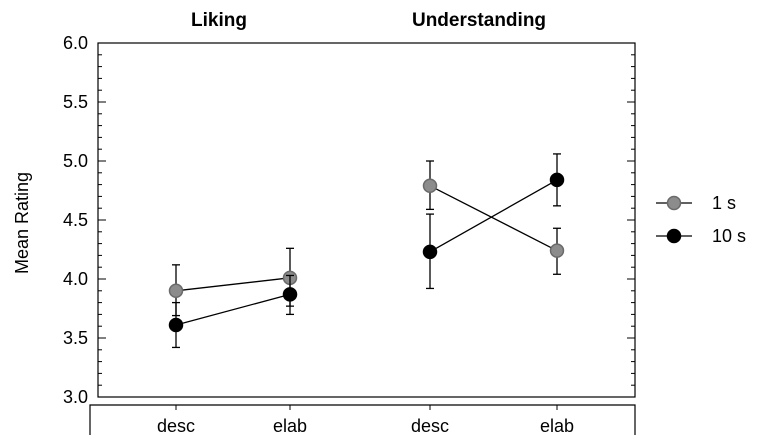 The image size is (759, 440). What do you see at coordinates (479, 20) in the screenshot?
I see `group-title: Understanding` at bounding box center [479, 20].